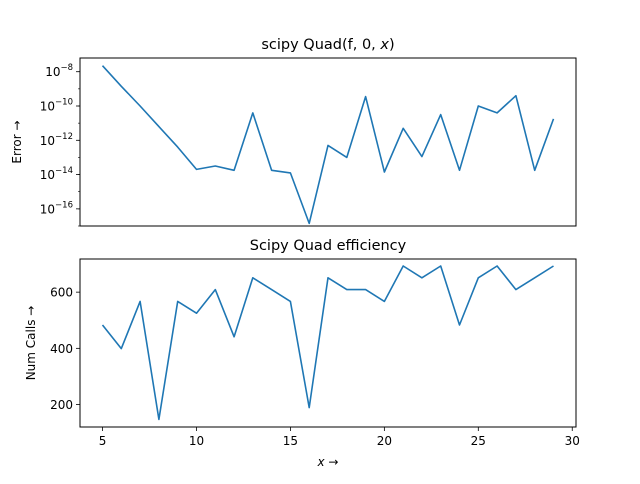  What do you see at coordinates (31, 343) in the screenshot?
I see `efficiency-plot-ylabel: Num Calls →` at bounding box center [31, 343].